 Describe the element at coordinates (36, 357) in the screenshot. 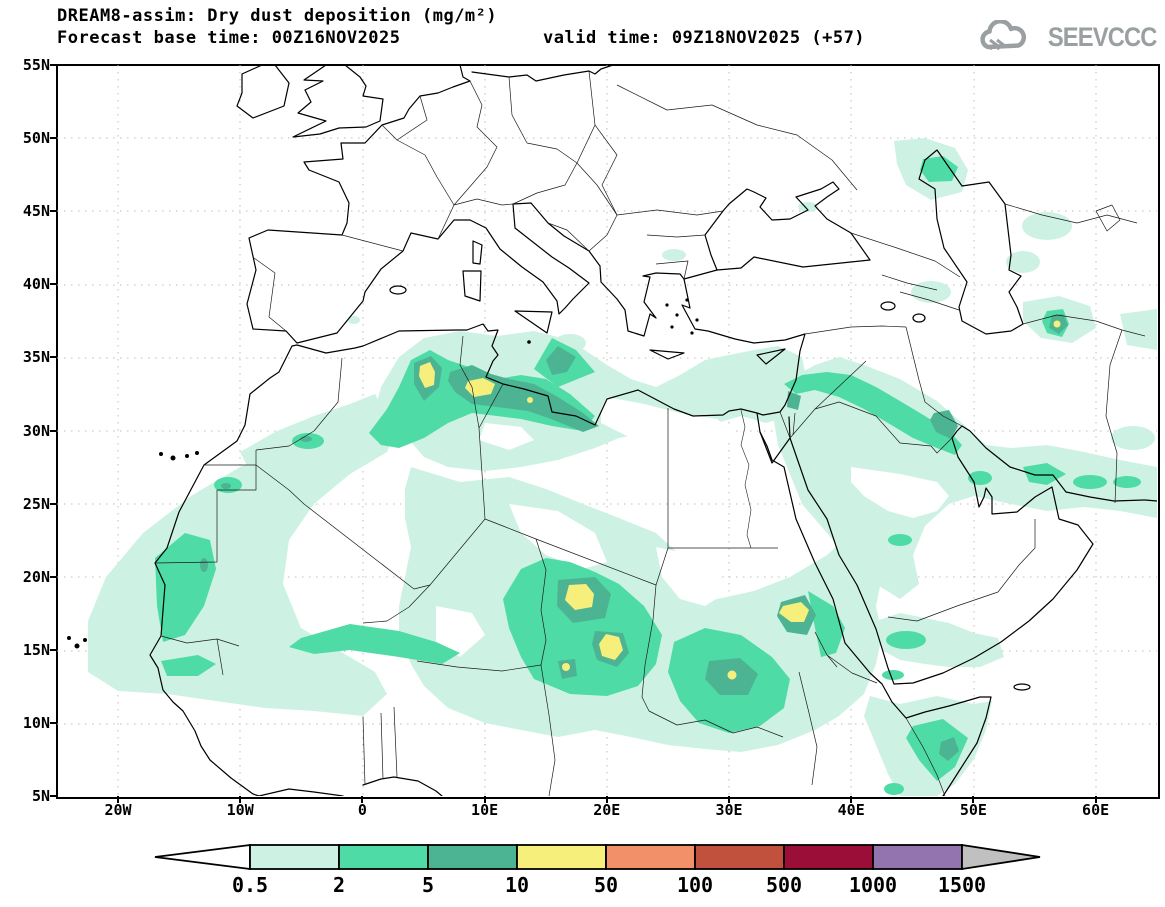

I see `y-axis-label: 35N` at that location.